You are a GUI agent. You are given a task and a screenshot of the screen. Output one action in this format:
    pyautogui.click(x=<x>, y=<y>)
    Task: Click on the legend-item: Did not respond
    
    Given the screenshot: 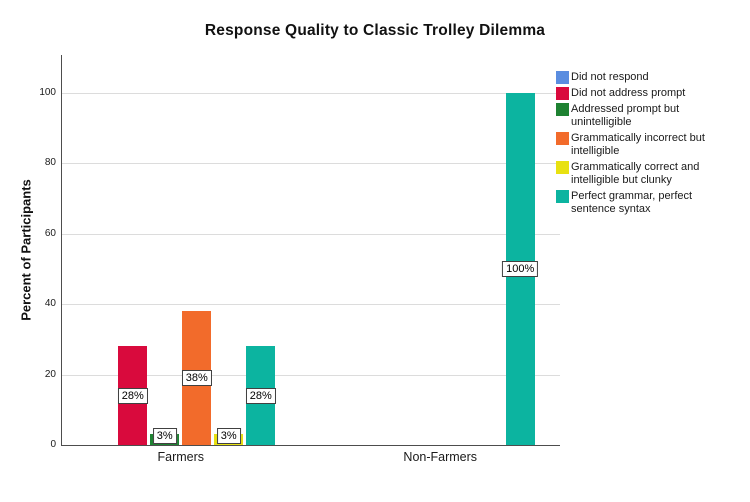 What is the action you would take?
    pyautogui.click(x=630, y=77)
    